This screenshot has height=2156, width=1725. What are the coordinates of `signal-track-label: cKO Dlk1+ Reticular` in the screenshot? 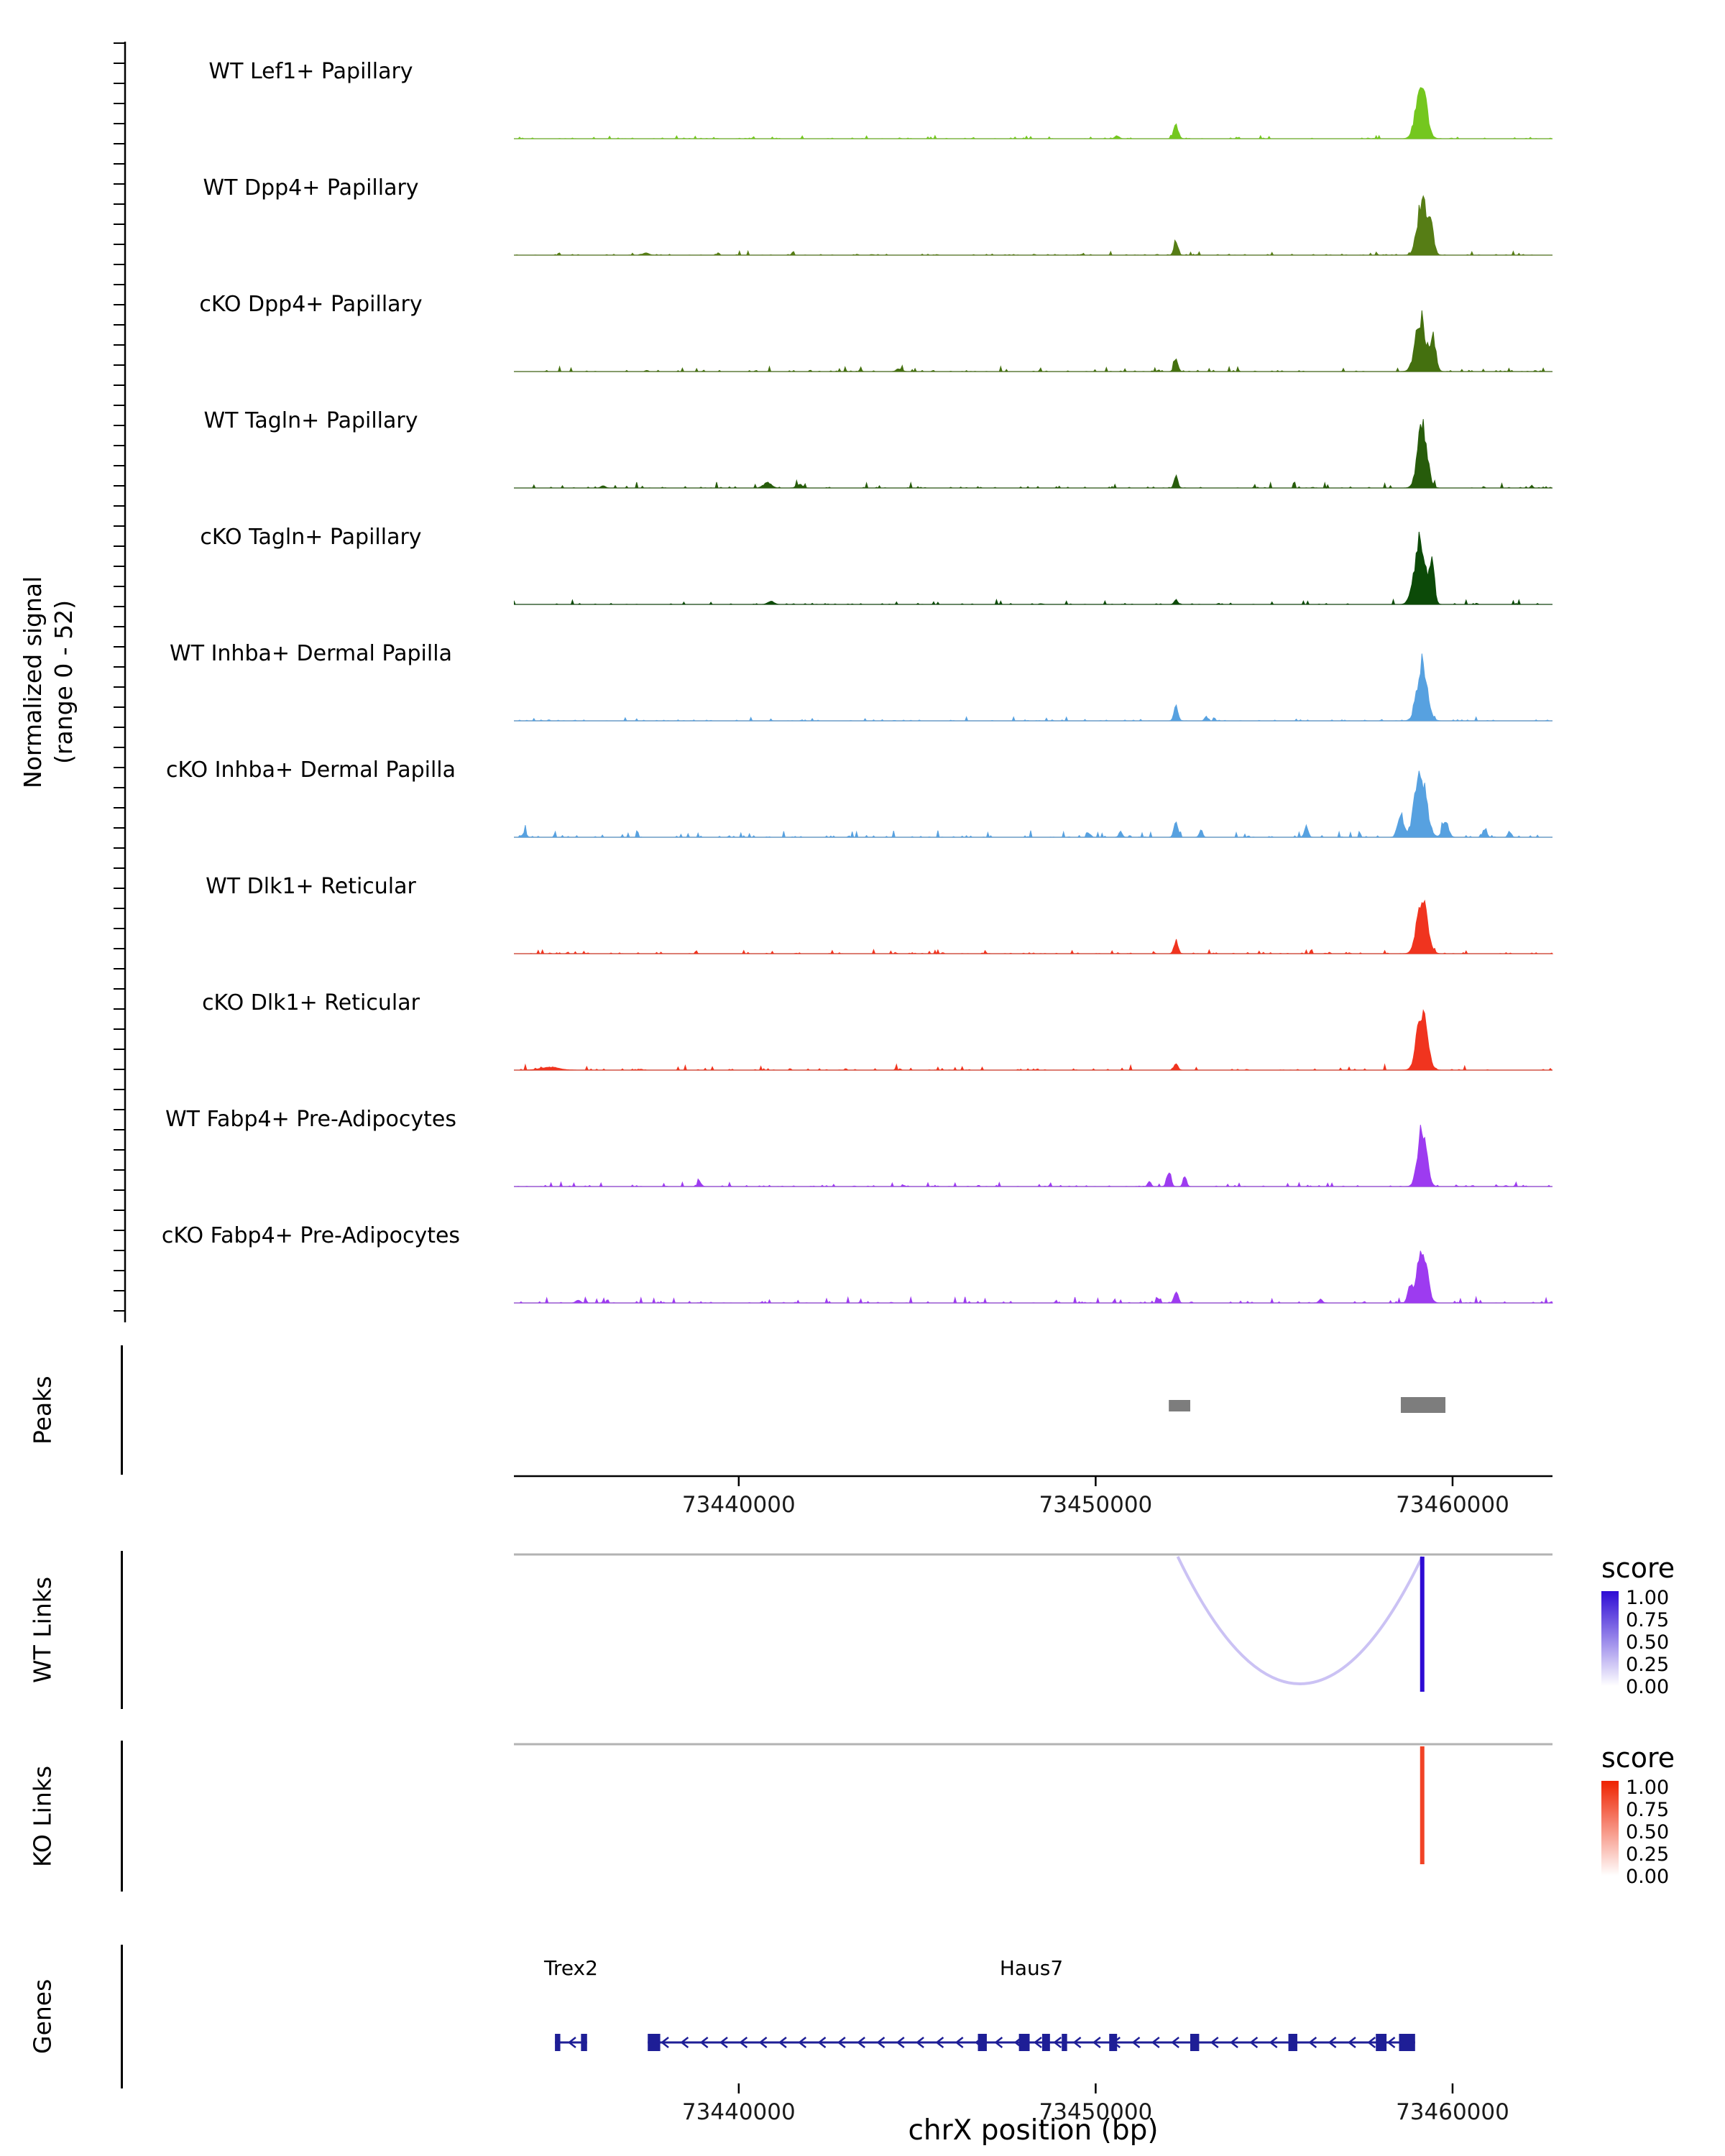 It's located at (311, 1003).